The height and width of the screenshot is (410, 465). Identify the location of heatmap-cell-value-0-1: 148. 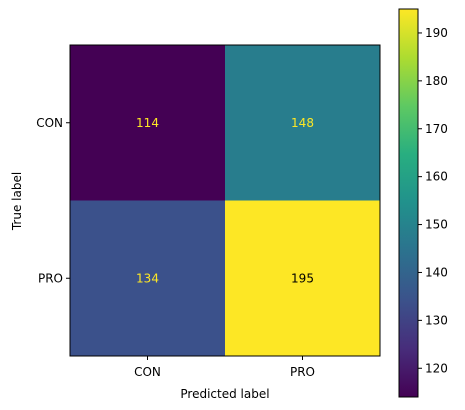
(302, 123).